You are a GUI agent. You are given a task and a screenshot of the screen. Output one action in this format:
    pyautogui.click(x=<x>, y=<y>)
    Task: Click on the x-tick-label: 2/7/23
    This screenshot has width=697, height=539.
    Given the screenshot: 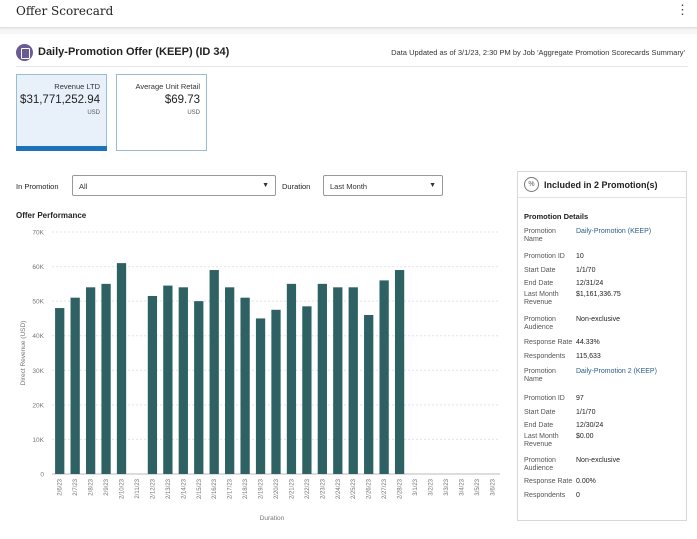 What is the action you would take?
    pyautogui.click(x=76, y=486)
    